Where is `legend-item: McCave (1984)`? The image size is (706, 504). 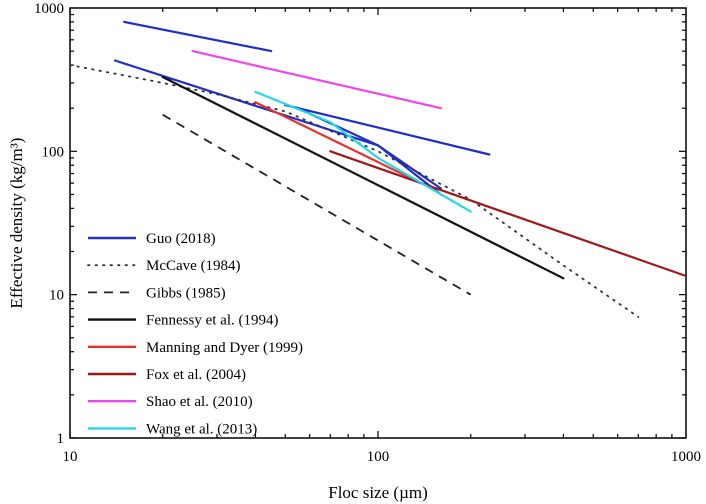
legend-item: McCave (1984) is located at coordinates (164, 266).